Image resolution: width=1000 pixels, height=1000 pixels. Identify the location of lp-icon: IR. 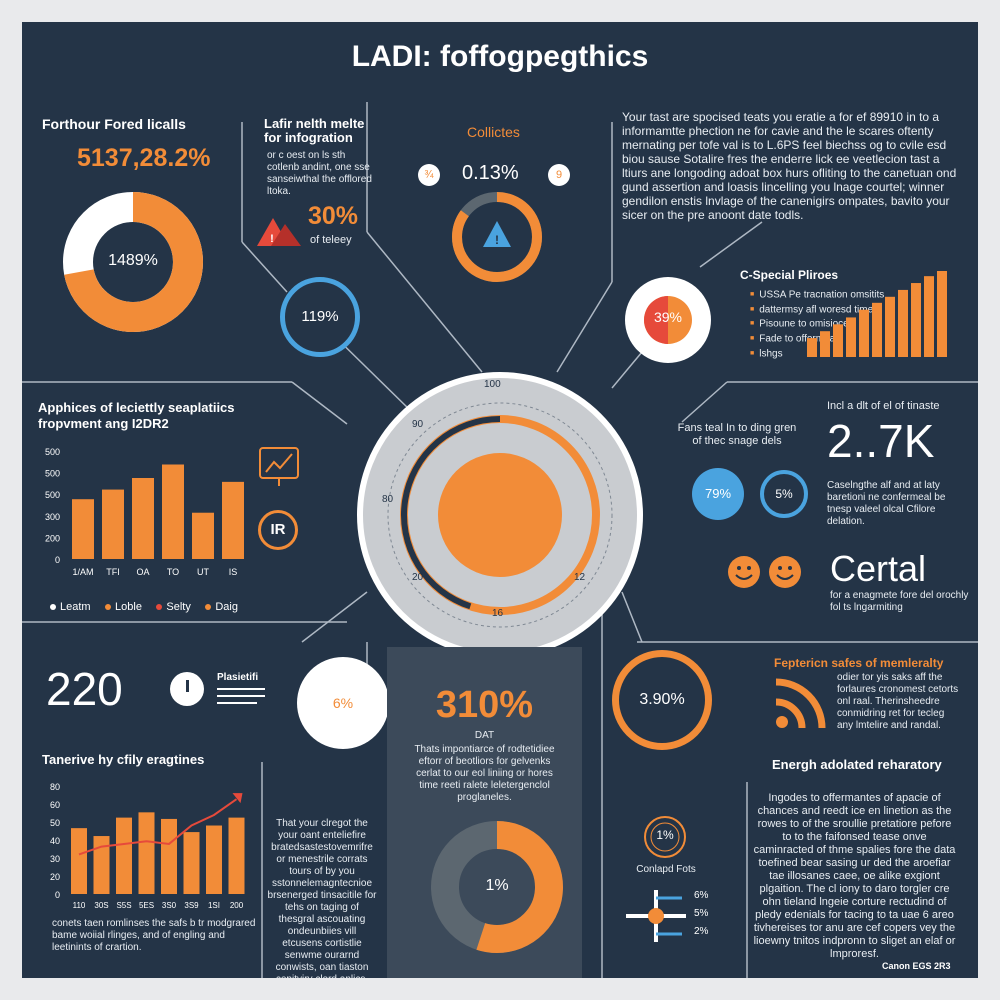
(278, 530).